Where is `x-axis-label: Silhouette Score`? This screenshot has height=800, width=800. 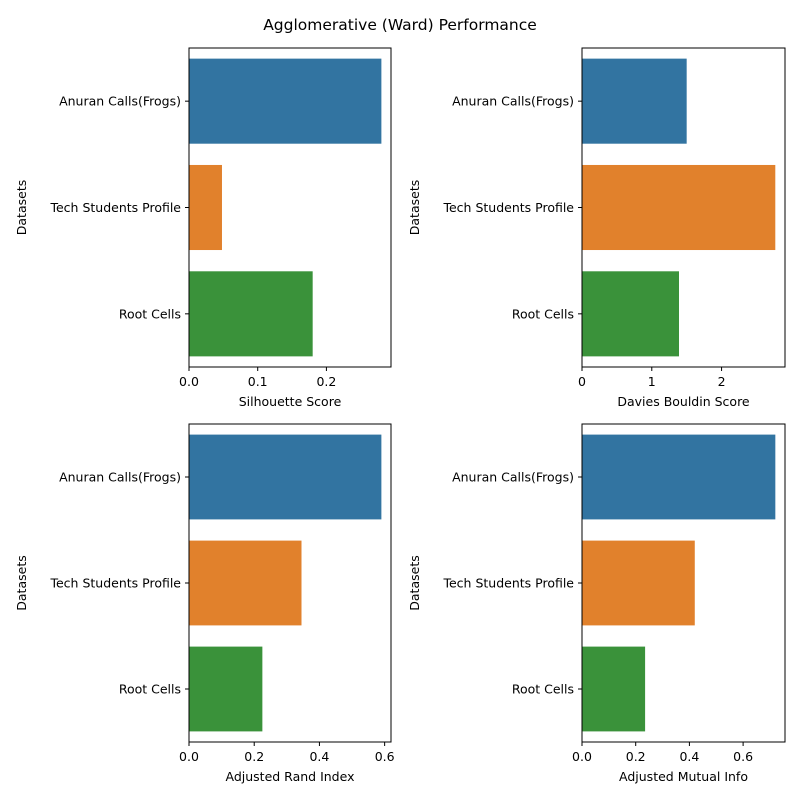 x-axis-label: Silhouette Score is located at coordinates (290, 401).